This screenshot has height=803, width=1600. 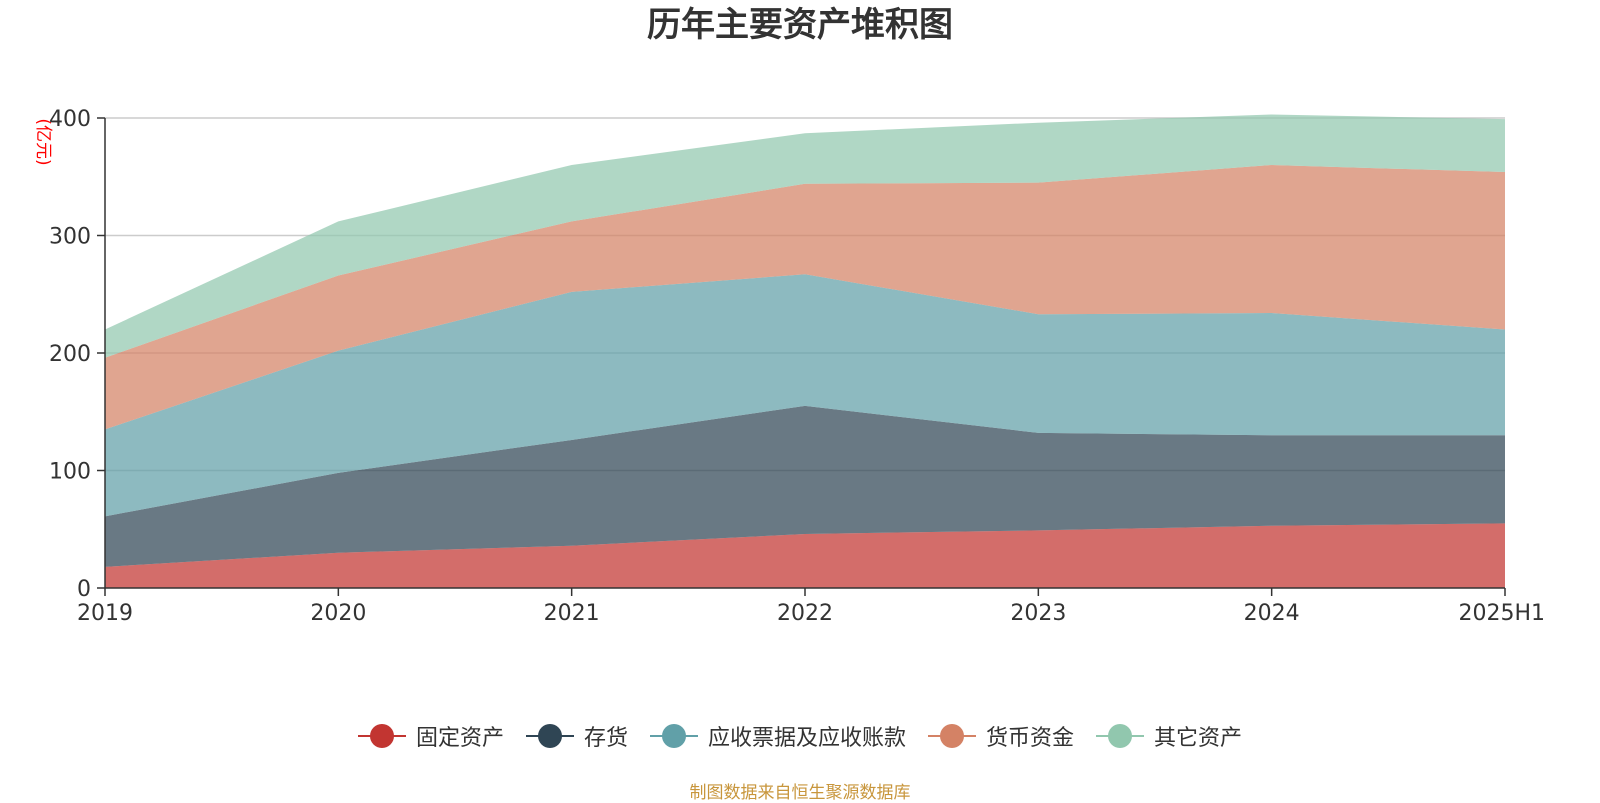 I want to click on legend-label: 货币资金, so click(x=1030, y=738).